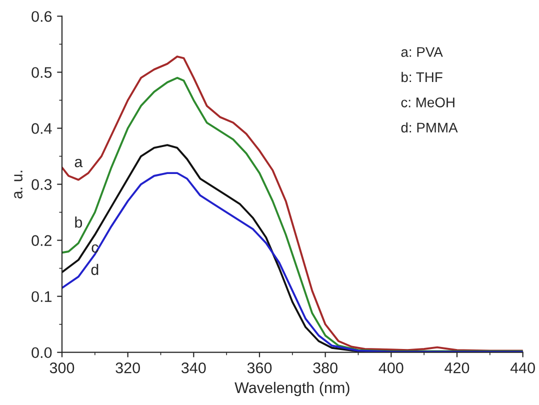 Image resolution: width=539 pixels, height=405 pixels. I want to click on x-tick-label: 420, so click(457, 368).